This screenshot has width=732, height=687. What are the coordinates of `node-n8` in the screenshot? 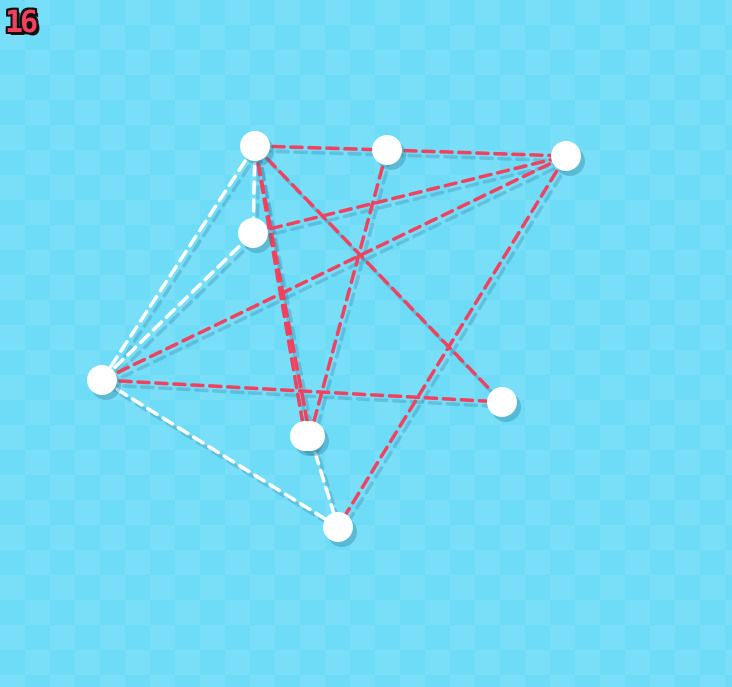 It's located at (305, 436).